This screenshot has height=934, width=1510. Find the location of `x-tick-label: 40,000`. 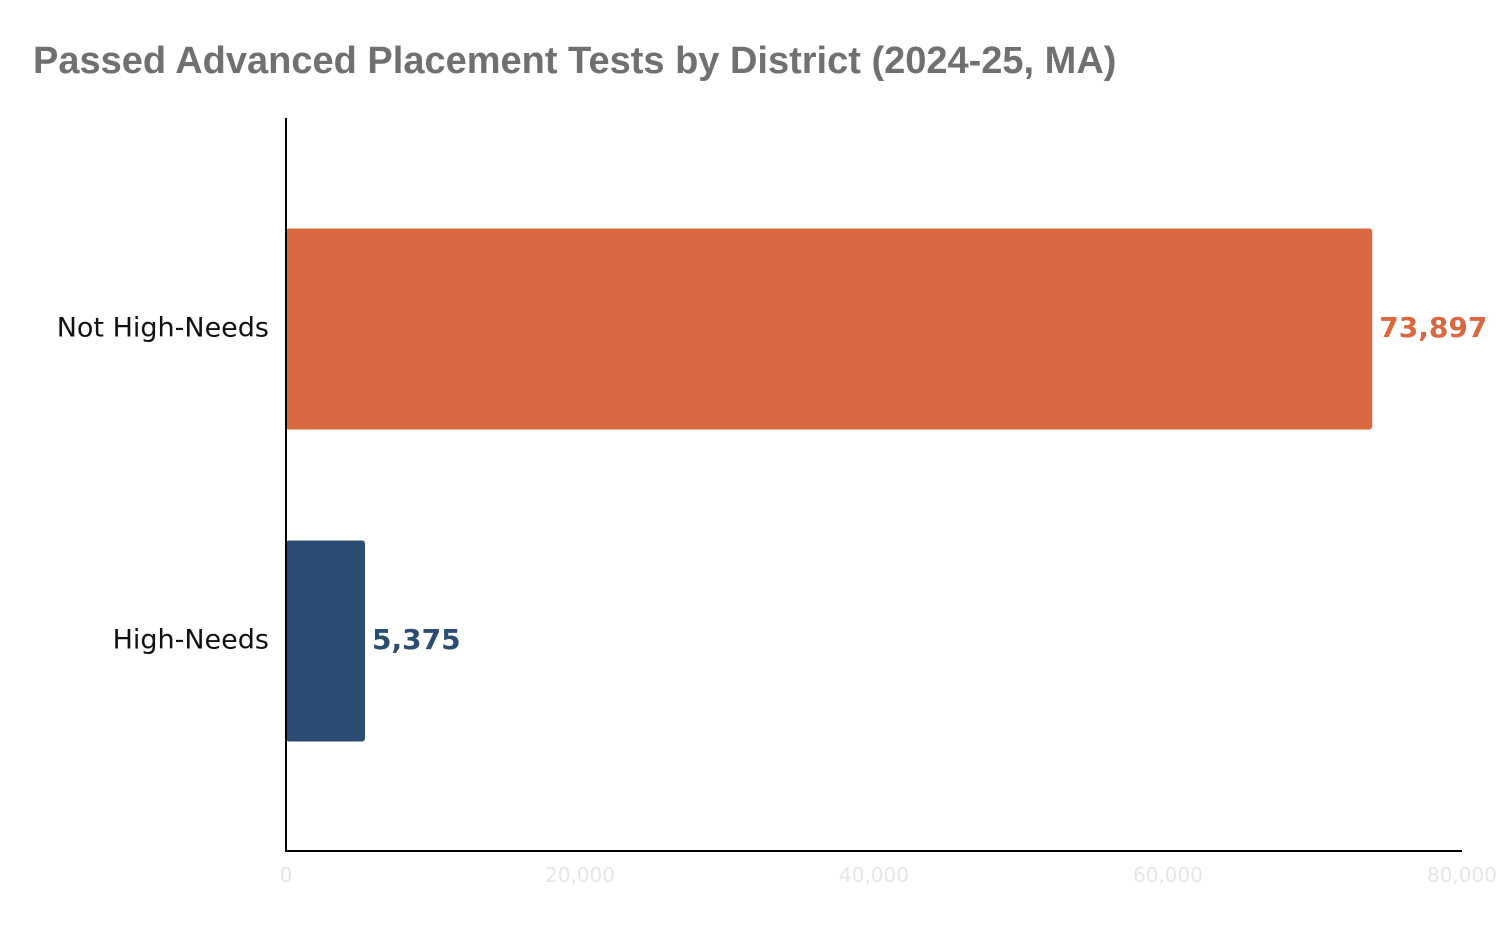

x-tick-label: 40,000 is located at coordinates (874, 875).